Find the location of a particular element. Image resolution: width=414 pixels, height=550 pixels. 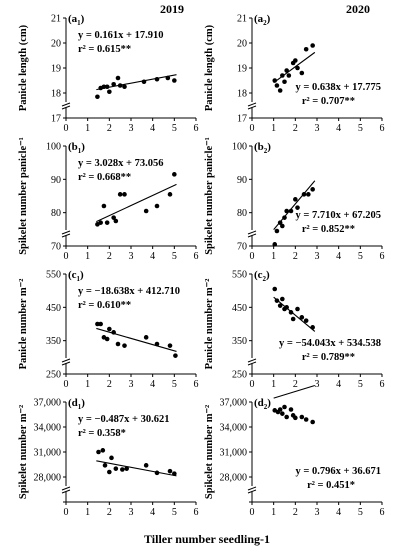

panel-label: (d1) is located at coordinates (76, 404).